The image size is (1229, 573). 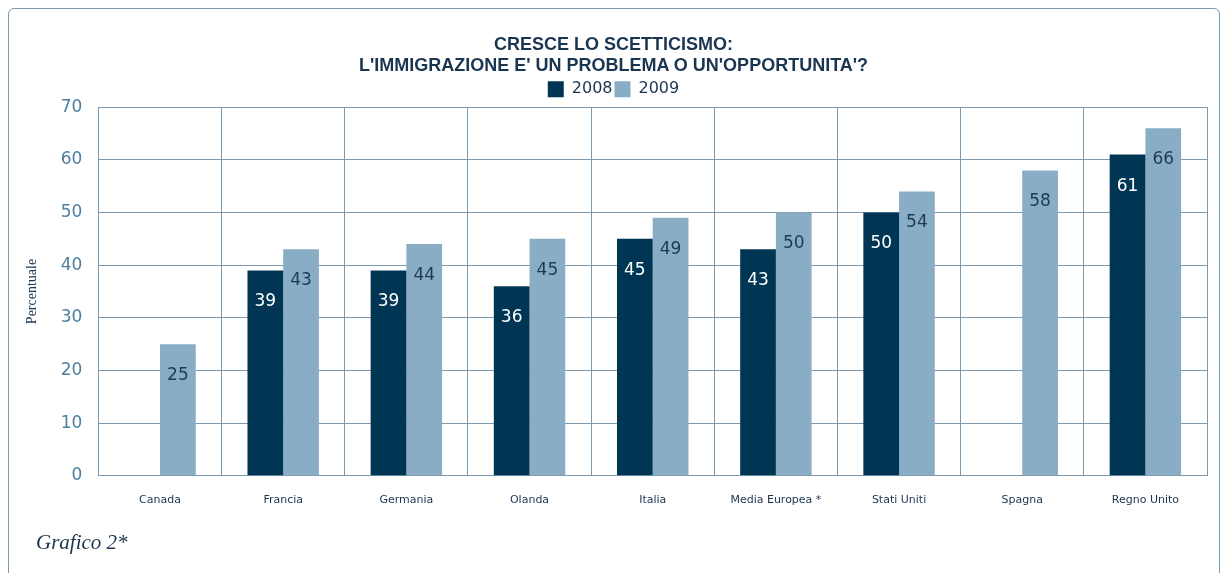 What do you see at coordinates (77, 474) in the screenshot?
I see `y-tick-label: 0` at bounding box center [77, 474].